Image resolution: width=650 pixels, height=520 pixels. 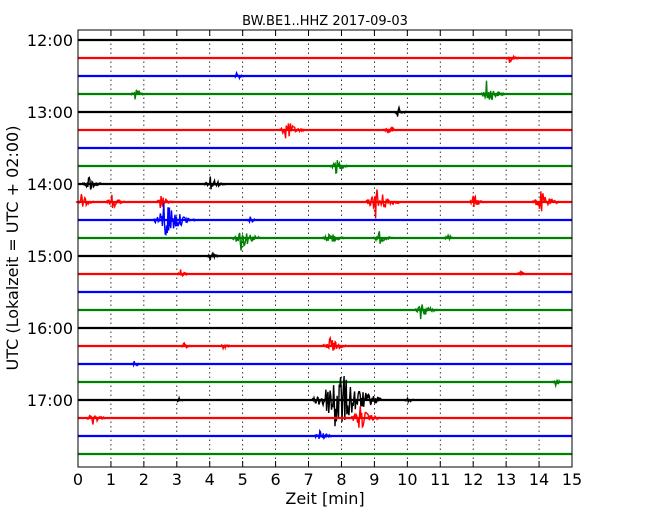 I want to click on x-tick-label: 3, so click(x=177, y=479).